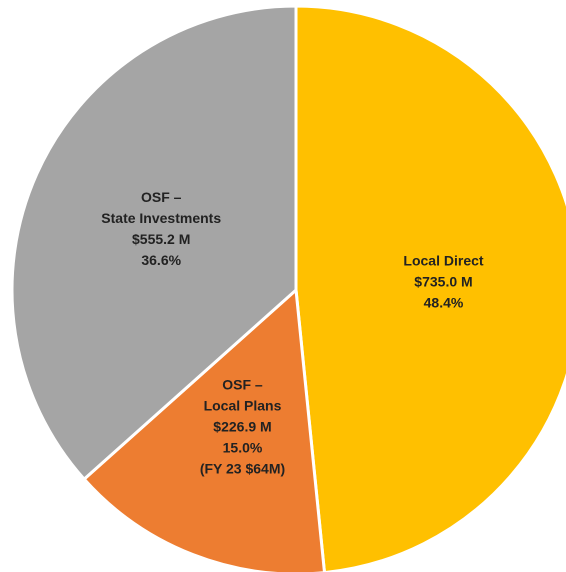 The image size is (566, 572). Describe the element at coordinates (161, 239) in the screenshot. I see `amount-label: $555.2 M` at that location.